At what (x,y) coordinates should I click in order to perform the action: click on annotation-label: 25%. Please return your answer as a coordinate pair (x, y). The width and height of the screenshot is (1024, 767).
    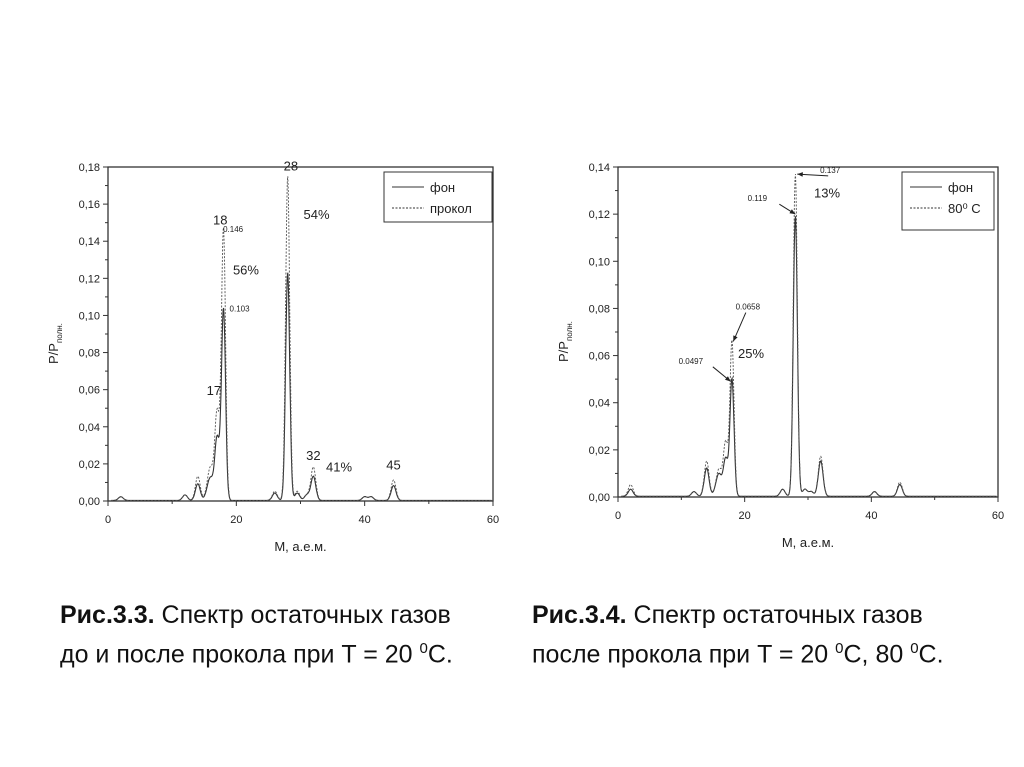
    Looking at the image, I should click on (751, 353).